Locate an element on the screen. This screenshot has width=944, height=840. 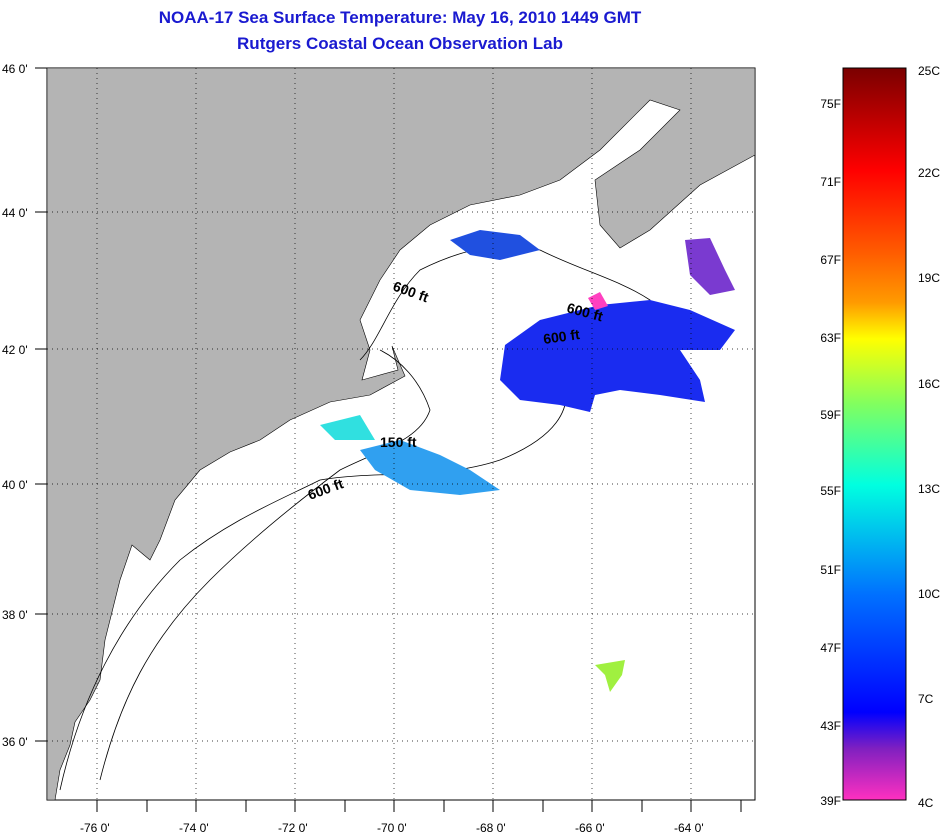
sst-patch-purple is located at coordinates (710, 266).